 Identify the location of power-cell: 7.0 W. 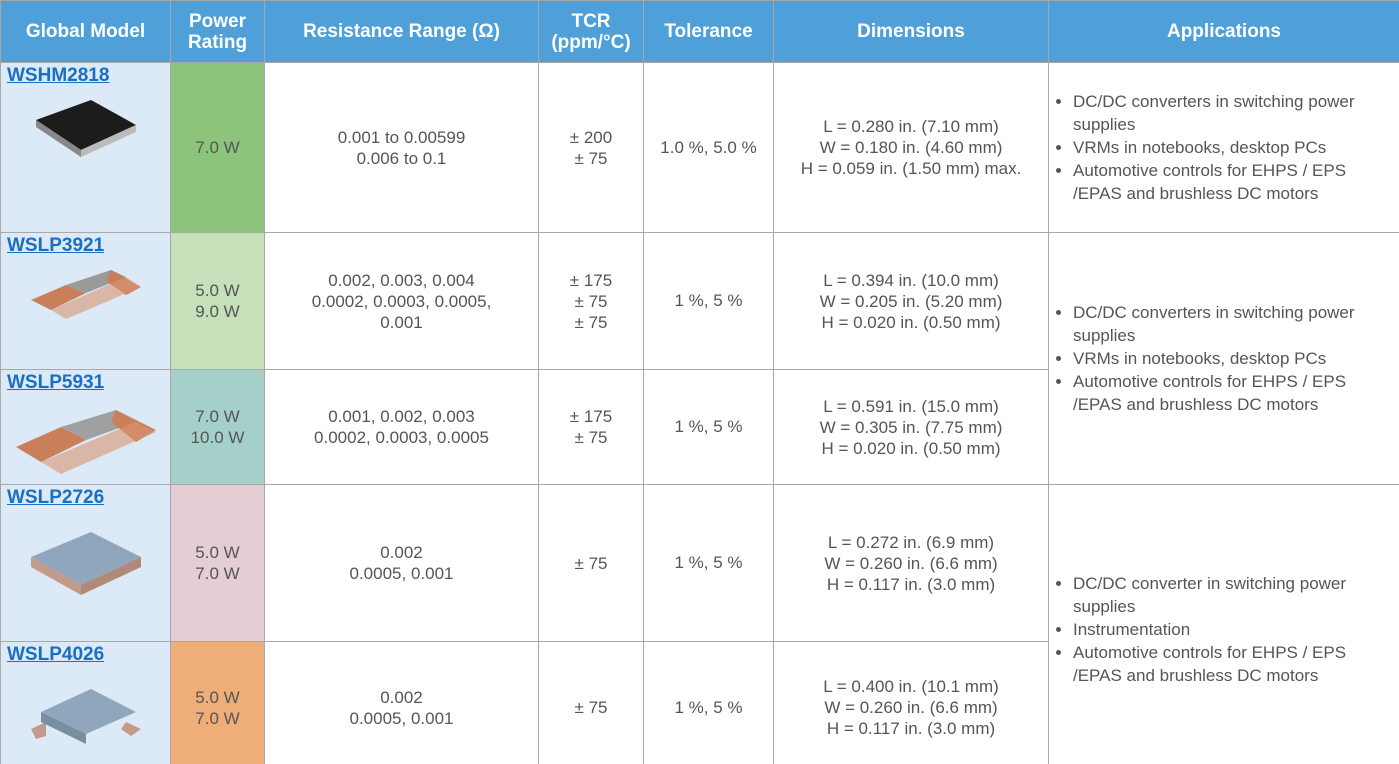
(217, 147).